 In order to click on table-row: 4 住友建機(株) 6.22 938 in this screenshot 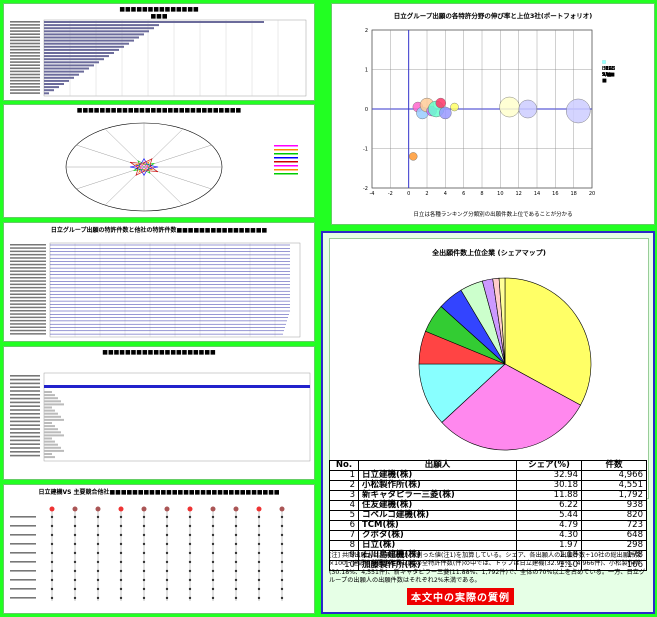, I will do `click(488, 505)`.